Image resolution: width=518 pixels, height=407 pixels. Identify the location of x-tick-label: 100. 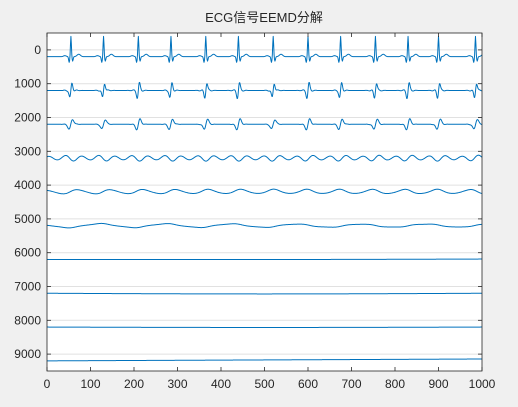
(90, 384).